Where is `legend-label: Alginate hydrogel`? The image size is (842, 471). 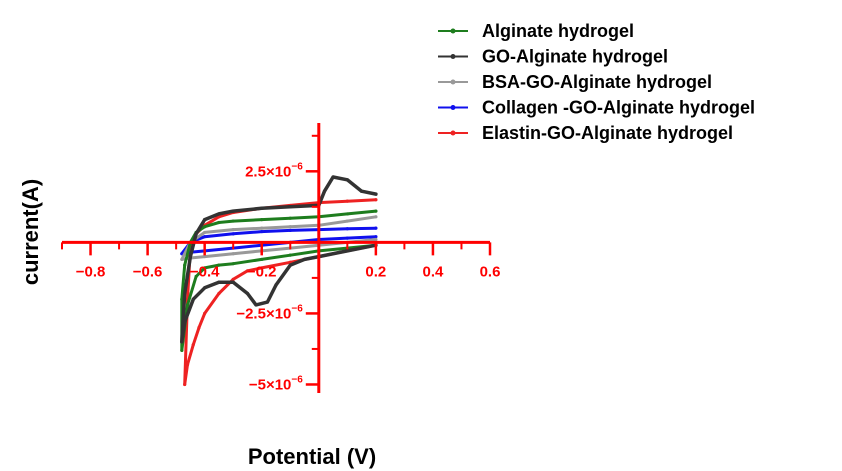
legend-label: Alginate hydrogel is located at coordinates (558, 31).